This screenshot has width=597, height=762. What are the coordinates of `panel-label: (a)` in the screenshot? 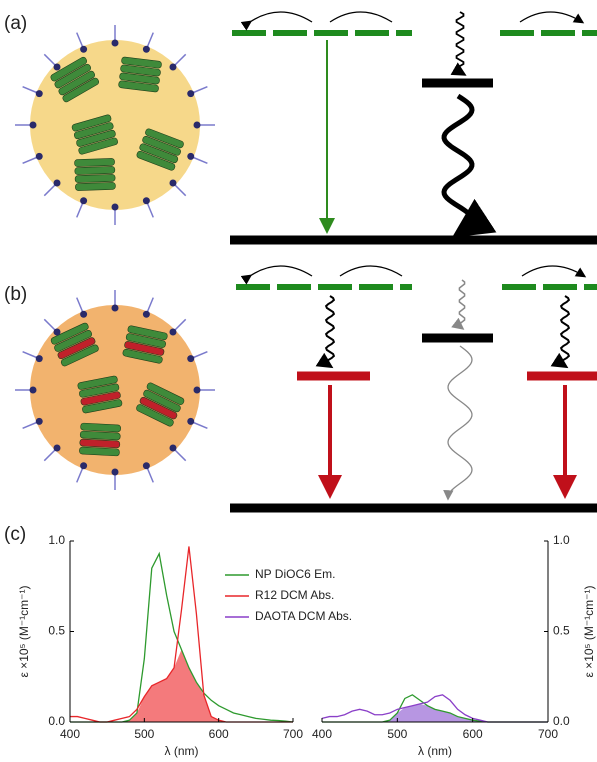 It's located at (15, 23).